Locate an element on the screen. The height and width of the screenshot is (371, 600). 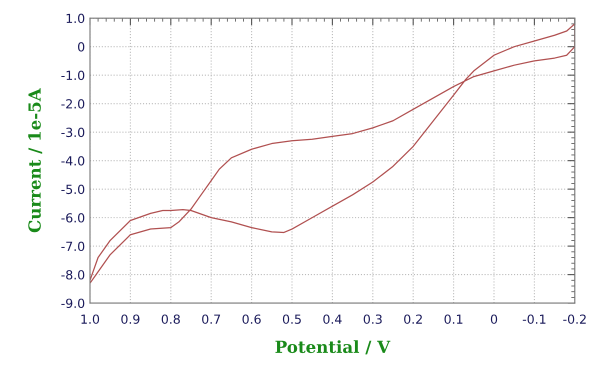
y-tick-label: 0 is located at coordinates (81, 47).